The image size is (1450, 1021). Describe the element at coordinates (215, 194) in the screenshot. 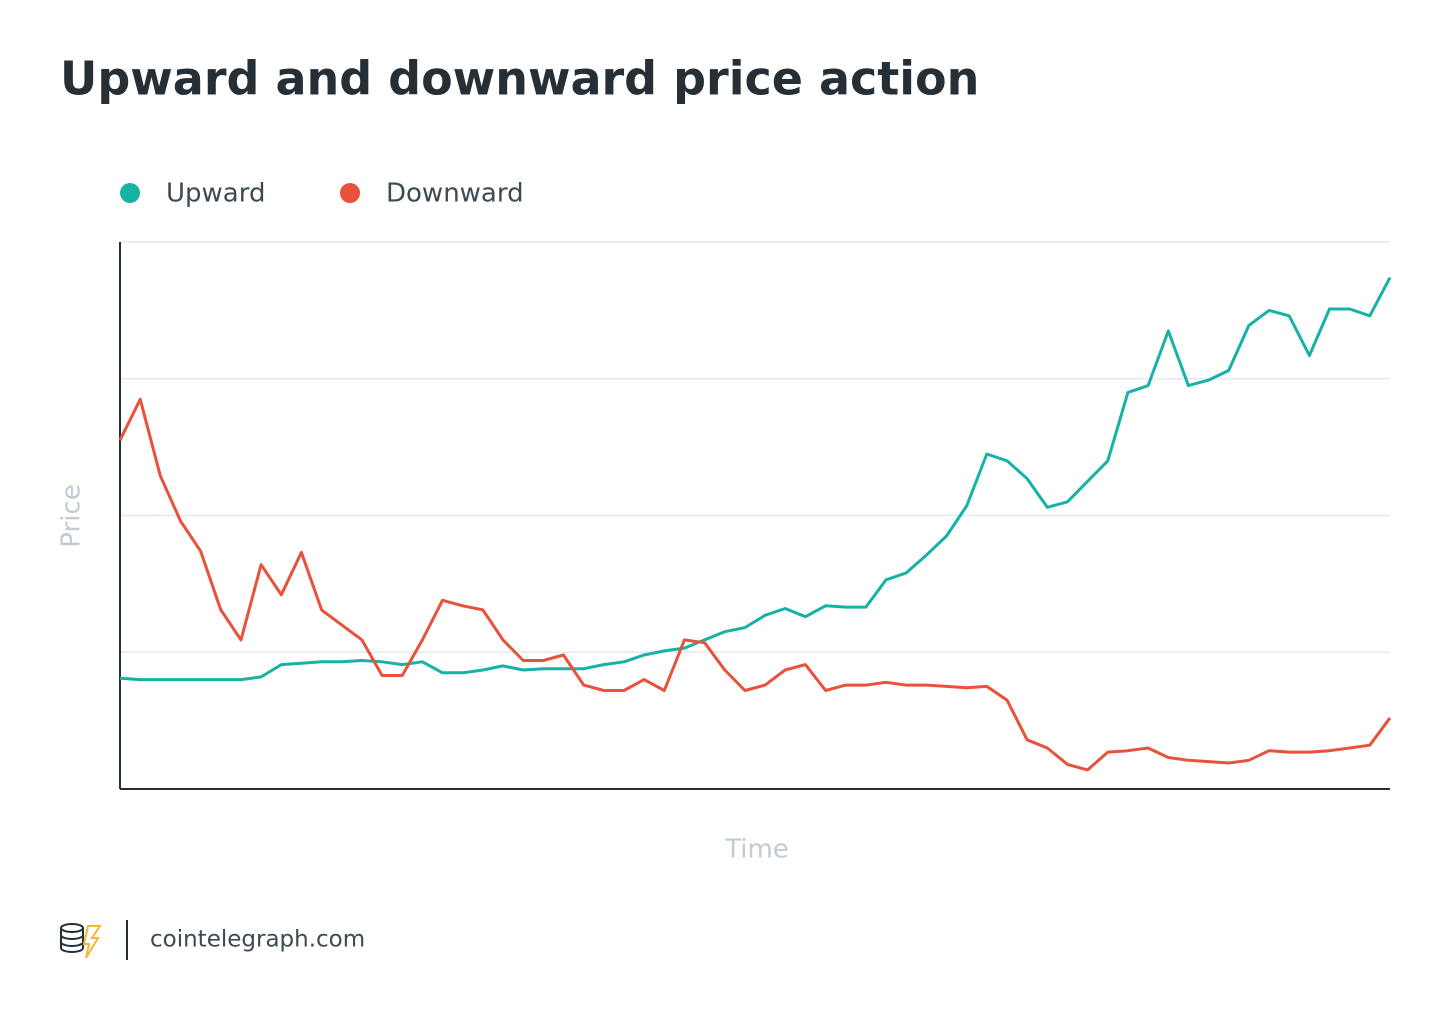

I see `legend-label: Upward` at that location.